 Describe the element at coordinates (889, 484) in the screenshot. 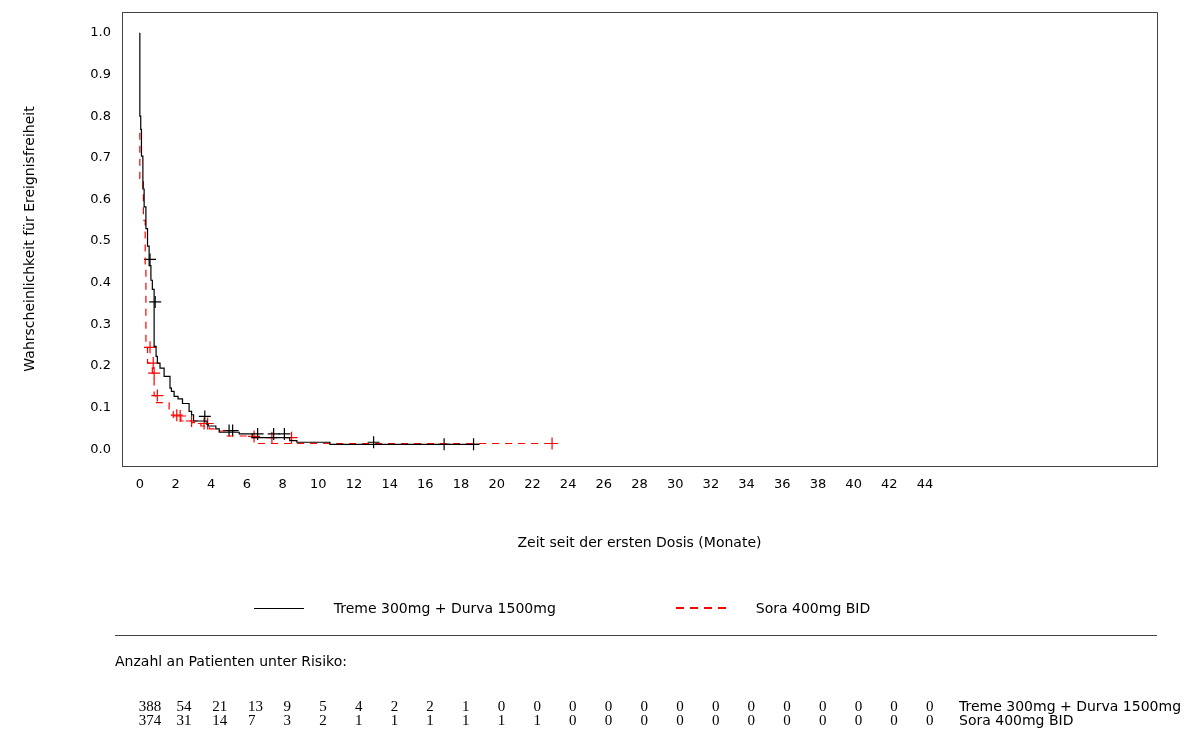

I see `x-tick-label: 42` at that location.